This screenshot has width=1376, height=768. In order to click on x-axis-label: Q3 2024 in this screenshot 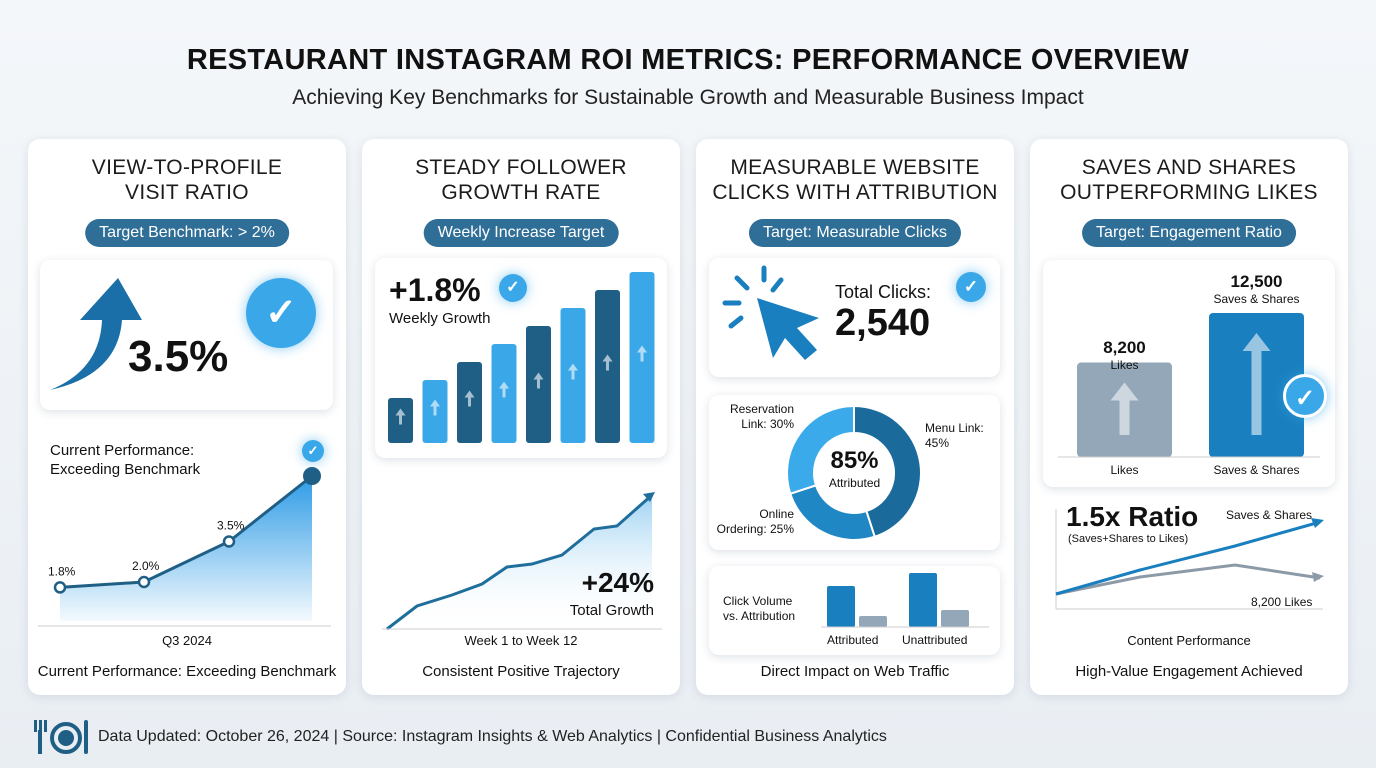, I will do `click(187, 640)`.